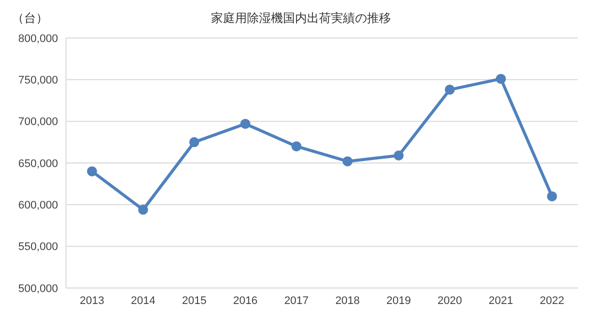  Describe the element at coordinates (301, 18) in the screenshot. I see `chart-title: 家庭用除湿機国内出荷実績の推移` at that location.